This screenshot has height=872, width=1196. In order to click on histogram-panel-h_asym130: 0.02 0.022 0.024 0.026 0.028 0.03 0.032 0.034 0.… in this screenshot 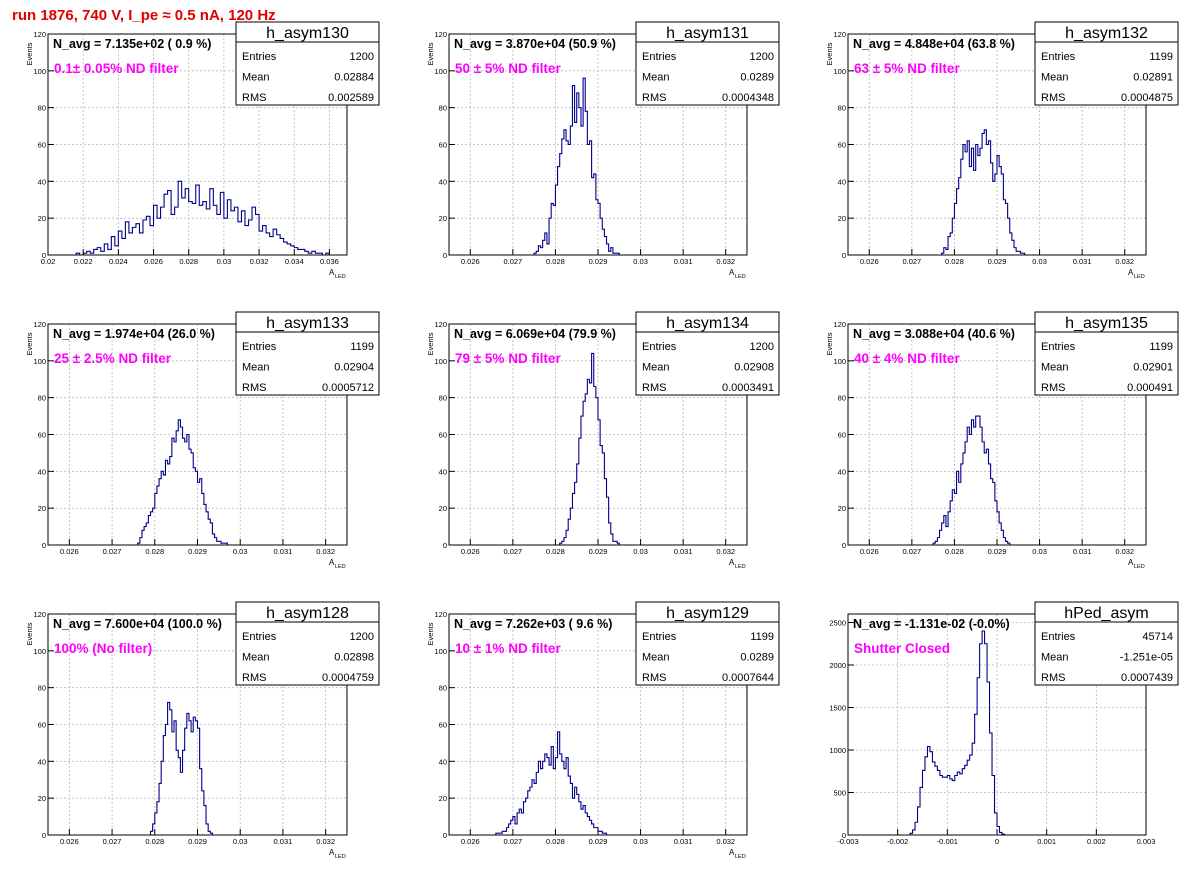, I will do `click(202, 150)`.